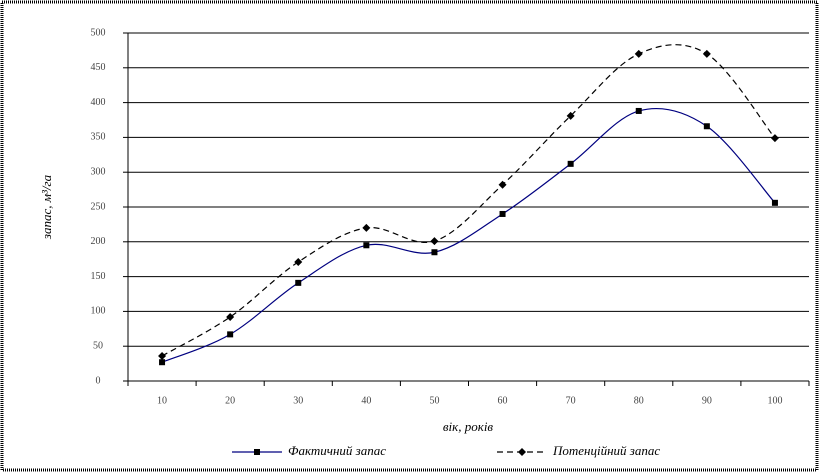  Describe the element at coordinates (98, 311) in the screenshot. I see `y-tick-label: 100` at that location.